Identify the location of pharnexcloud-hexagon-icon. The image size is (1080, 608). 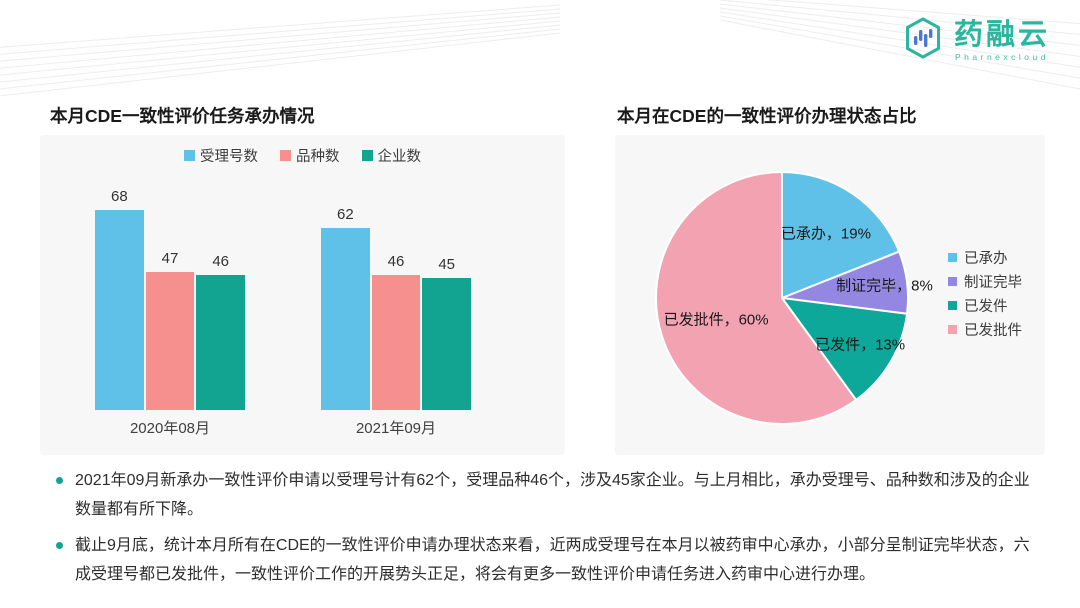
(923, 40).